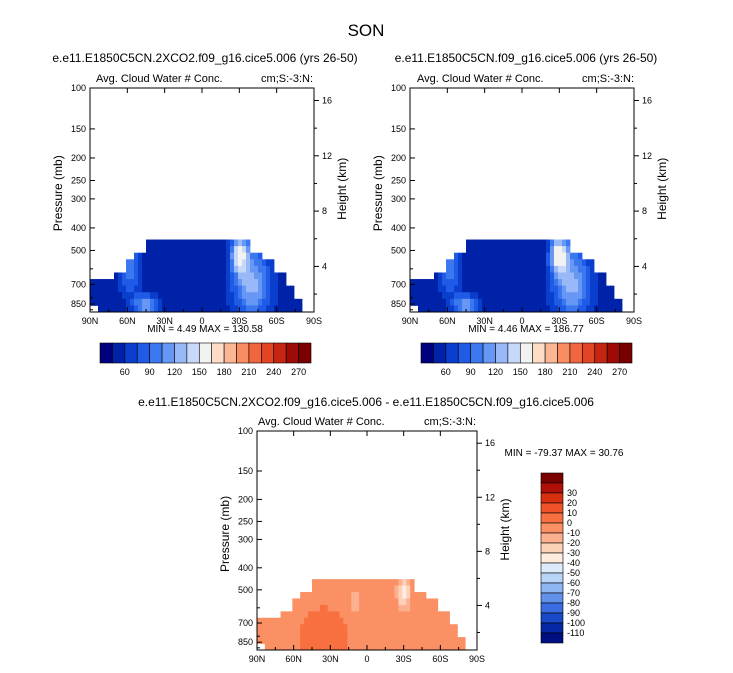 Image resolution: width=733 pixels, height=673 pixels. What do you see at coordinates (576, 353) in the screenshot?
I see `panel-right-colorbar-swatch` at bounding box center [576, 353].